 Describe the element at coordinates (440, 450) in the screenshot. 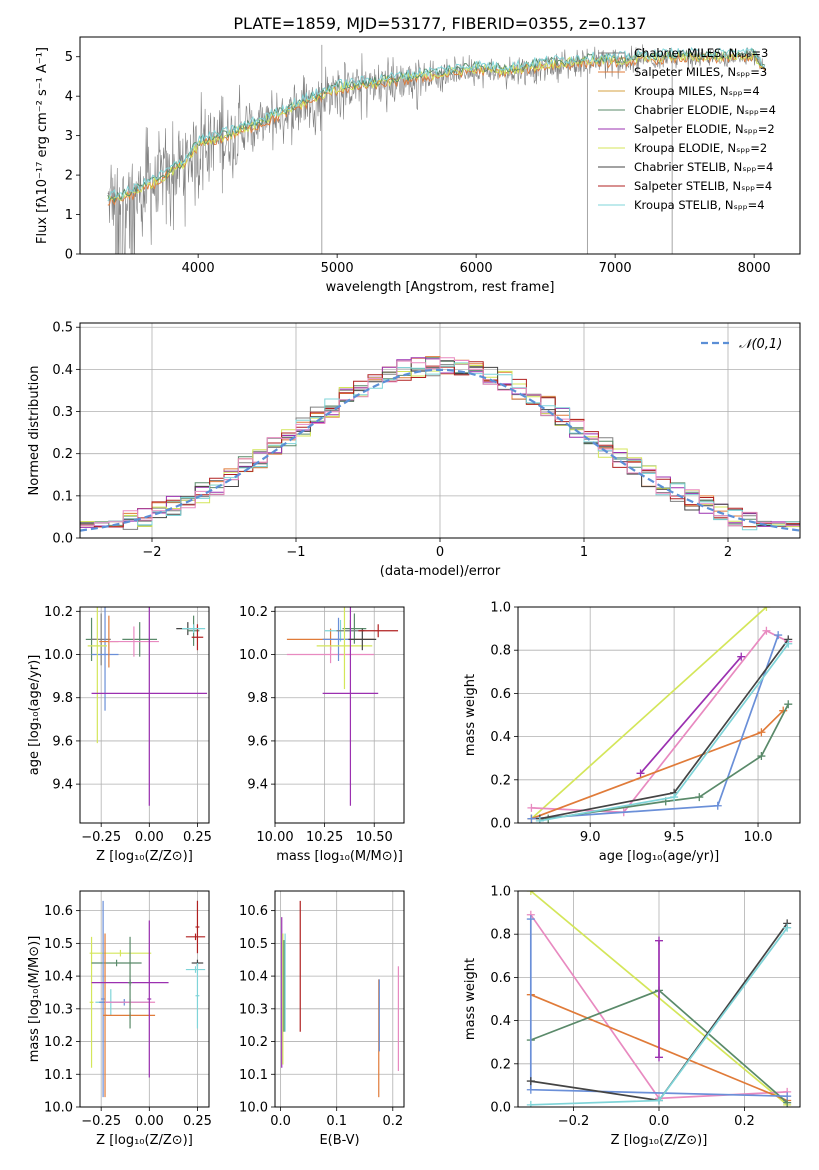

I see `normal-curve` at that location.